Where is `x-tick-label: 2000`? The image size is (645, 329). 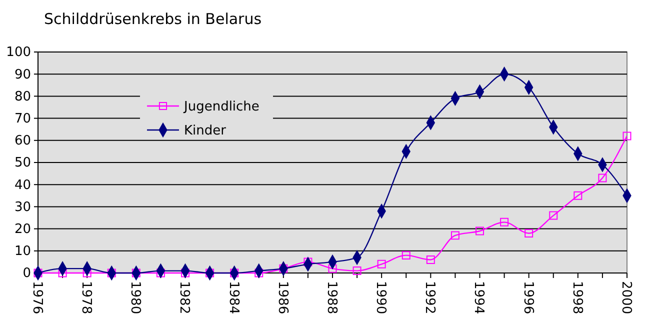 x-tick-label: 2000 is located at coordinates (626, 297).